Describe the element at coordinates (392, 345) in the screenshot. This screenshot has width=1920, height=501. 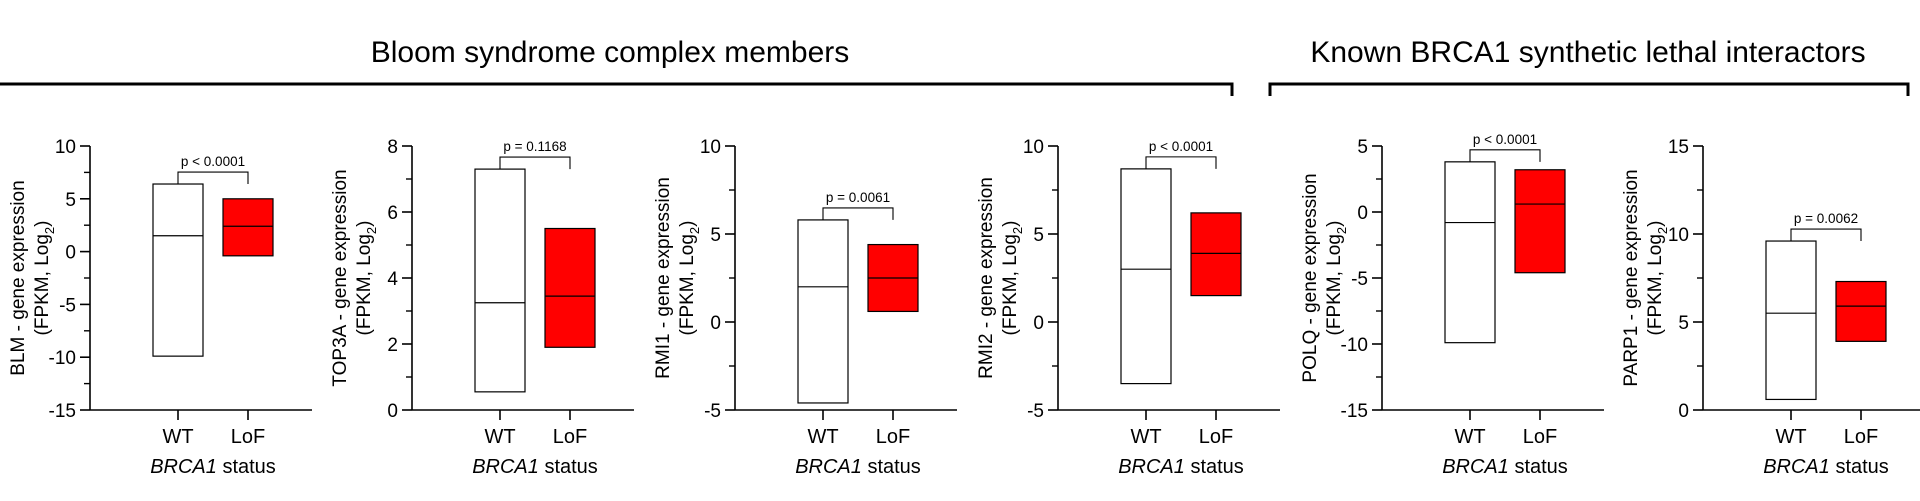
I see `y-tick-label: 2` at that location.